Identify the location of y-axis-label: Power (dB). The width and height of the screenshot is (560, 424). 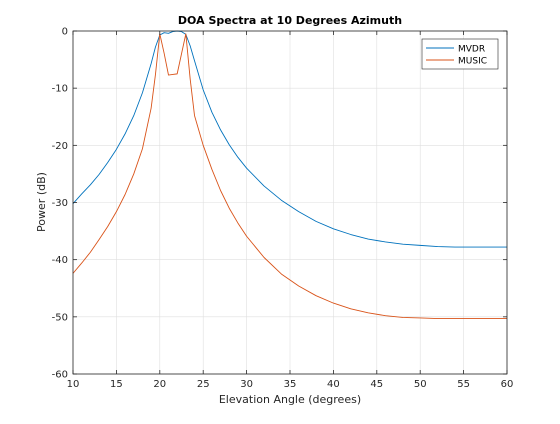
(41, 202).